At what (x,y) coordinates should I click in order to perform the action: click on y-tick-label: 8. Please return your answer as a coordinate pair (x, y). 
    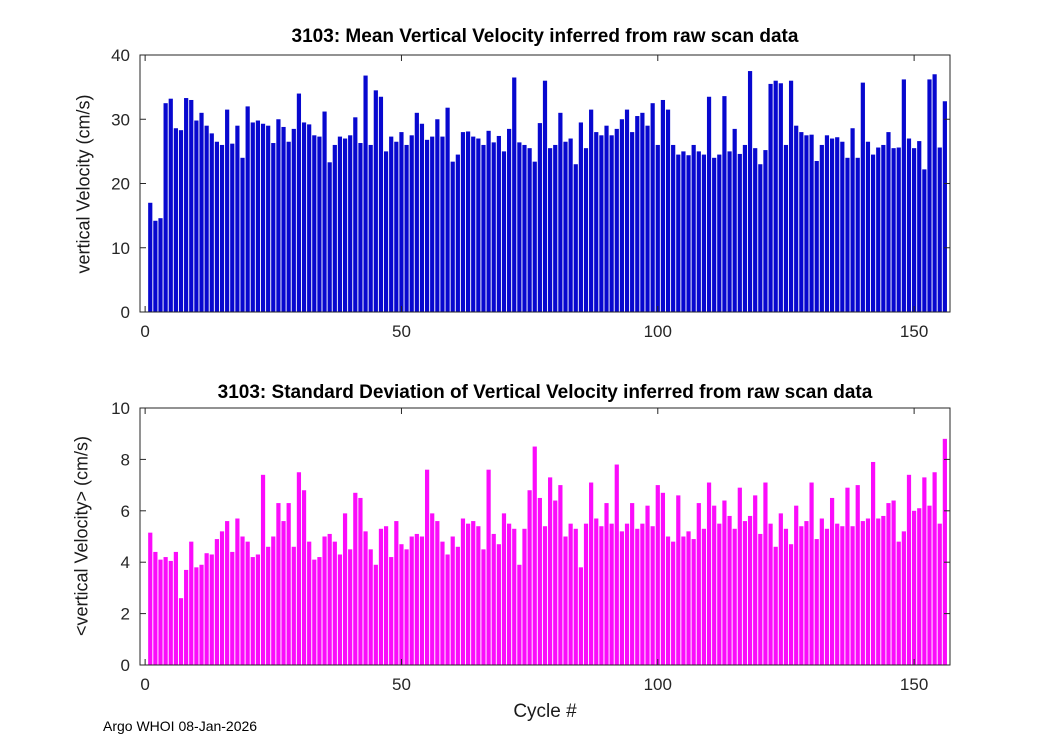
    Looking at the image, I should click on (125, 459).